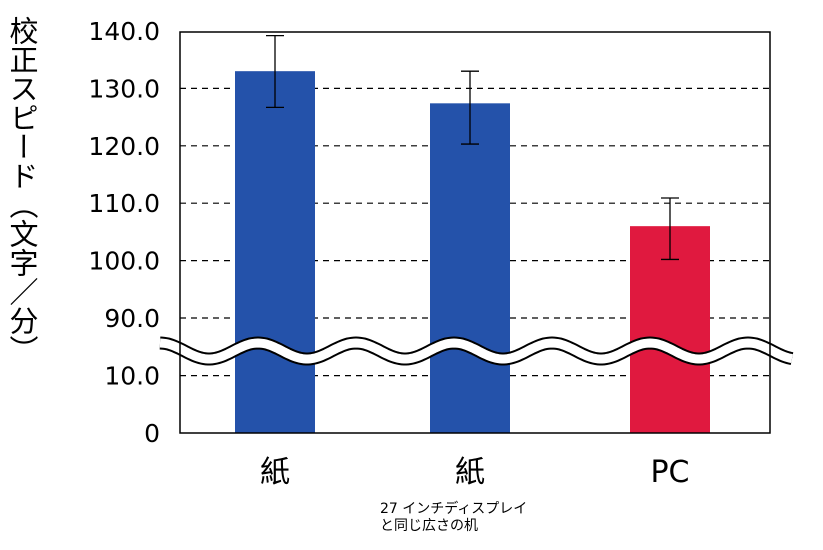 The width and height of the screenshot is (823, 550). Describe the element at coordinates (22, 190) in the screenshot. I see `y-axis-label: 校正スピード（文字／分）` at that location.